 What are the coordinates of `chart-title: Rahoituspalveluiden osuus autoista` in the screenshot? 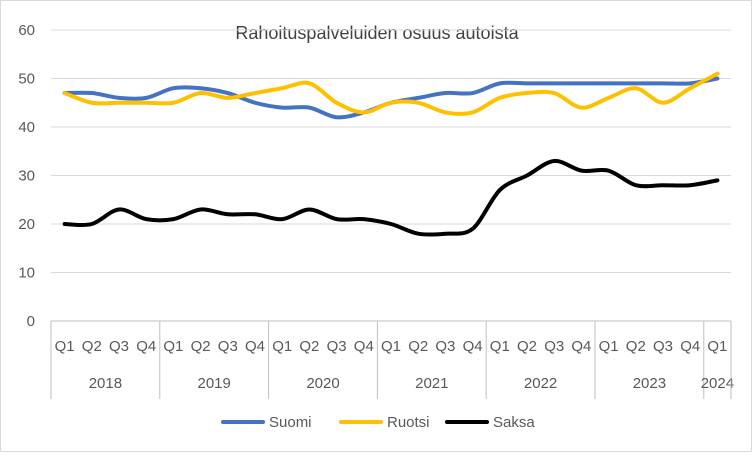 It's located at (377, 33).